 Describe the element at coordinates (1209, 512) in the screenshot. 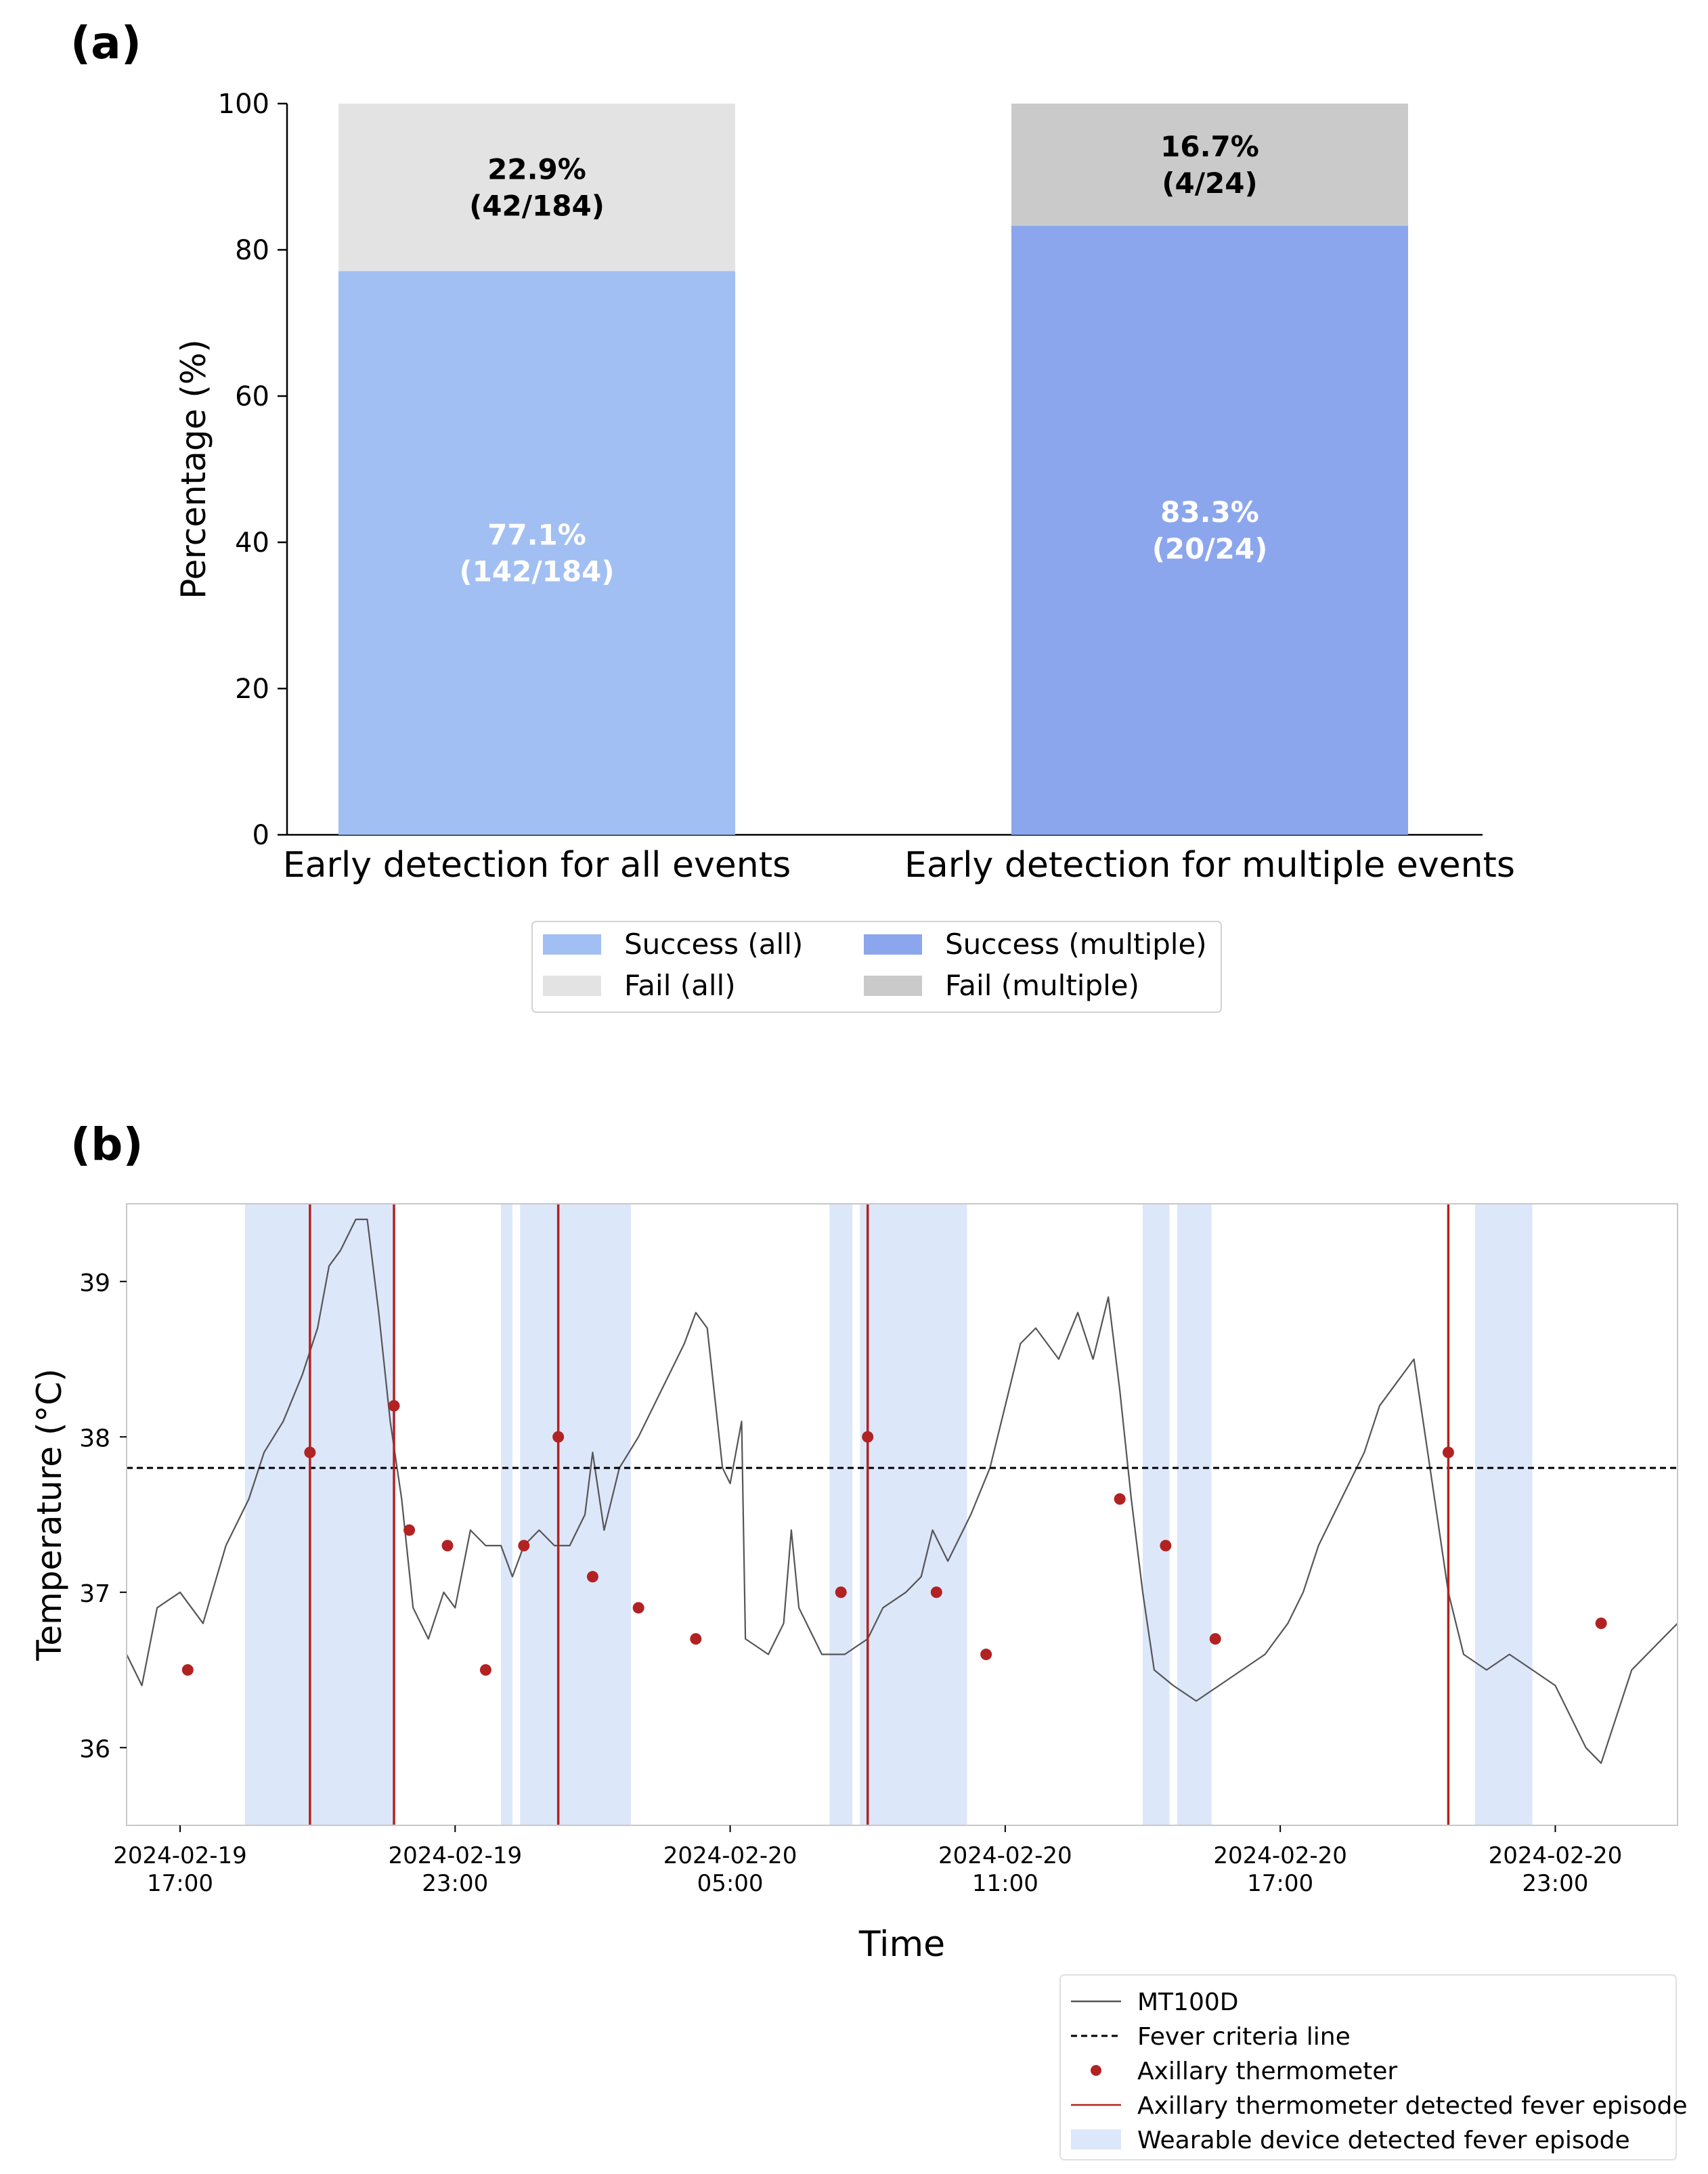

I see `bar-success-pct-label: 83.3%` at that location.